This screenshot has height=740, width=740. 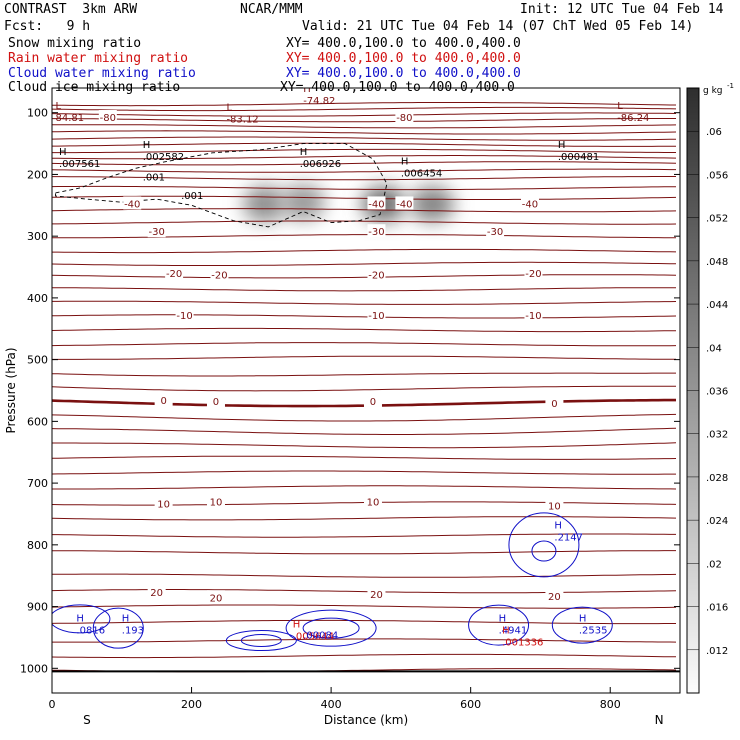 I want to click on colorbar-tick-label: .032, so click(x=717, y=435).